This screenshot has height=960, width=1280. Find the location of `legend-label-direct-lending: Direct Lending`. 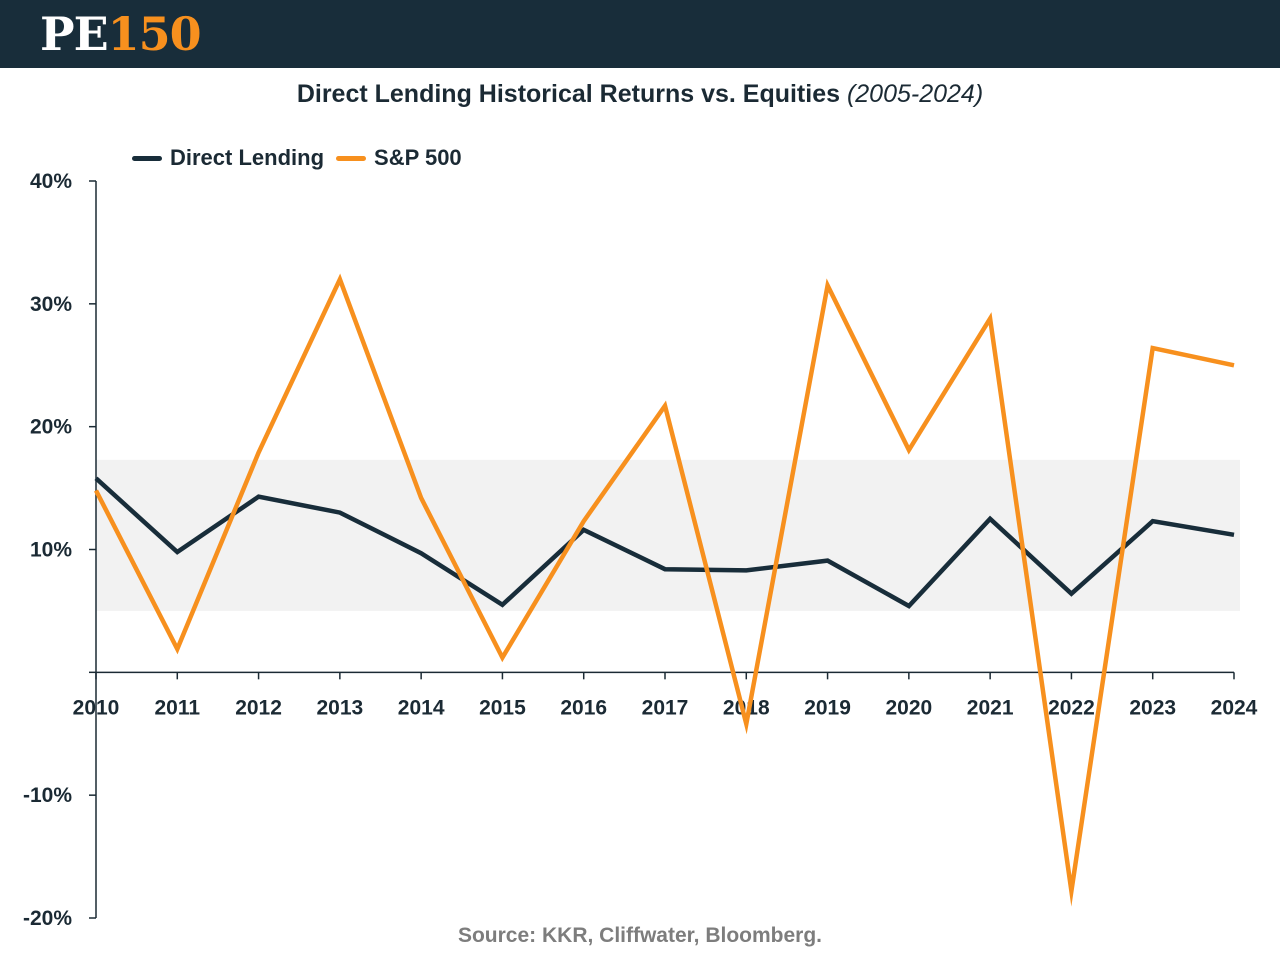

legend-label-direct-lending: Direct Lending is located at coordinates (247, 157).